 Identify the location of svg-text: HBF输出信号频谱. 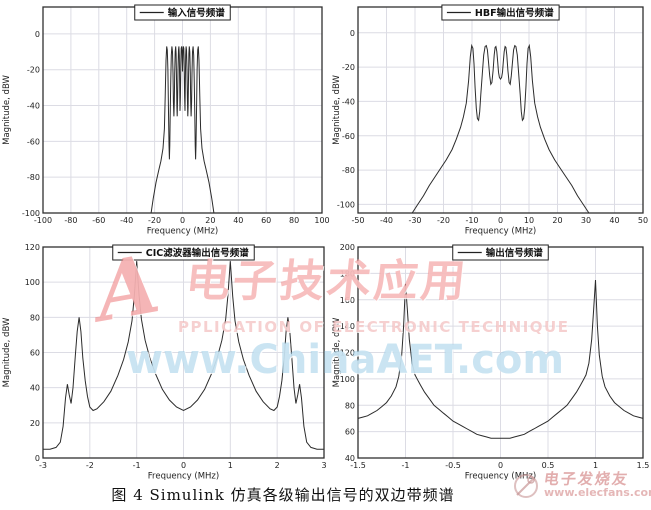
(514, 13).